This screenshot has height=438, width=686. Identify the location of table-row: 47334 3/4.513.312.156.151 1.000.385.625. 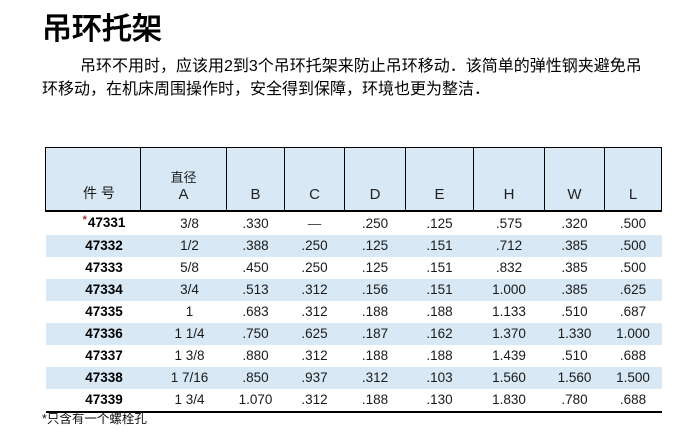
(353, 290).